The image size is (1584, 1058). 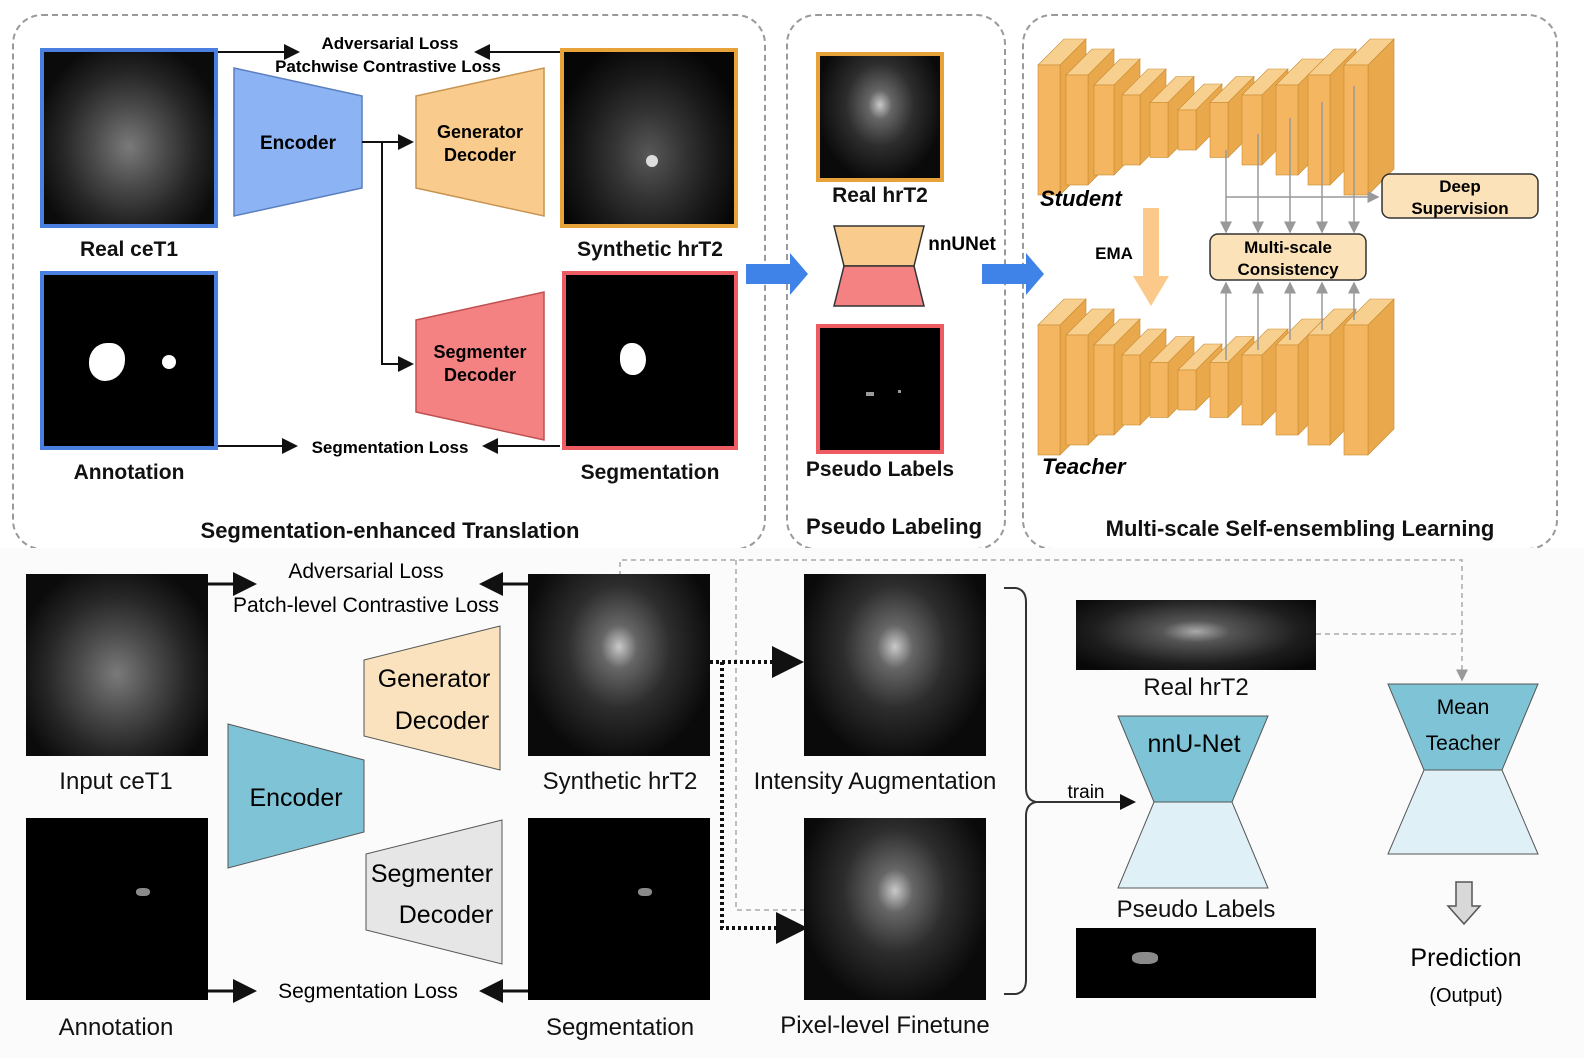 I want to click on ds-label-2: Supervision, so click(x=1459, y=208).